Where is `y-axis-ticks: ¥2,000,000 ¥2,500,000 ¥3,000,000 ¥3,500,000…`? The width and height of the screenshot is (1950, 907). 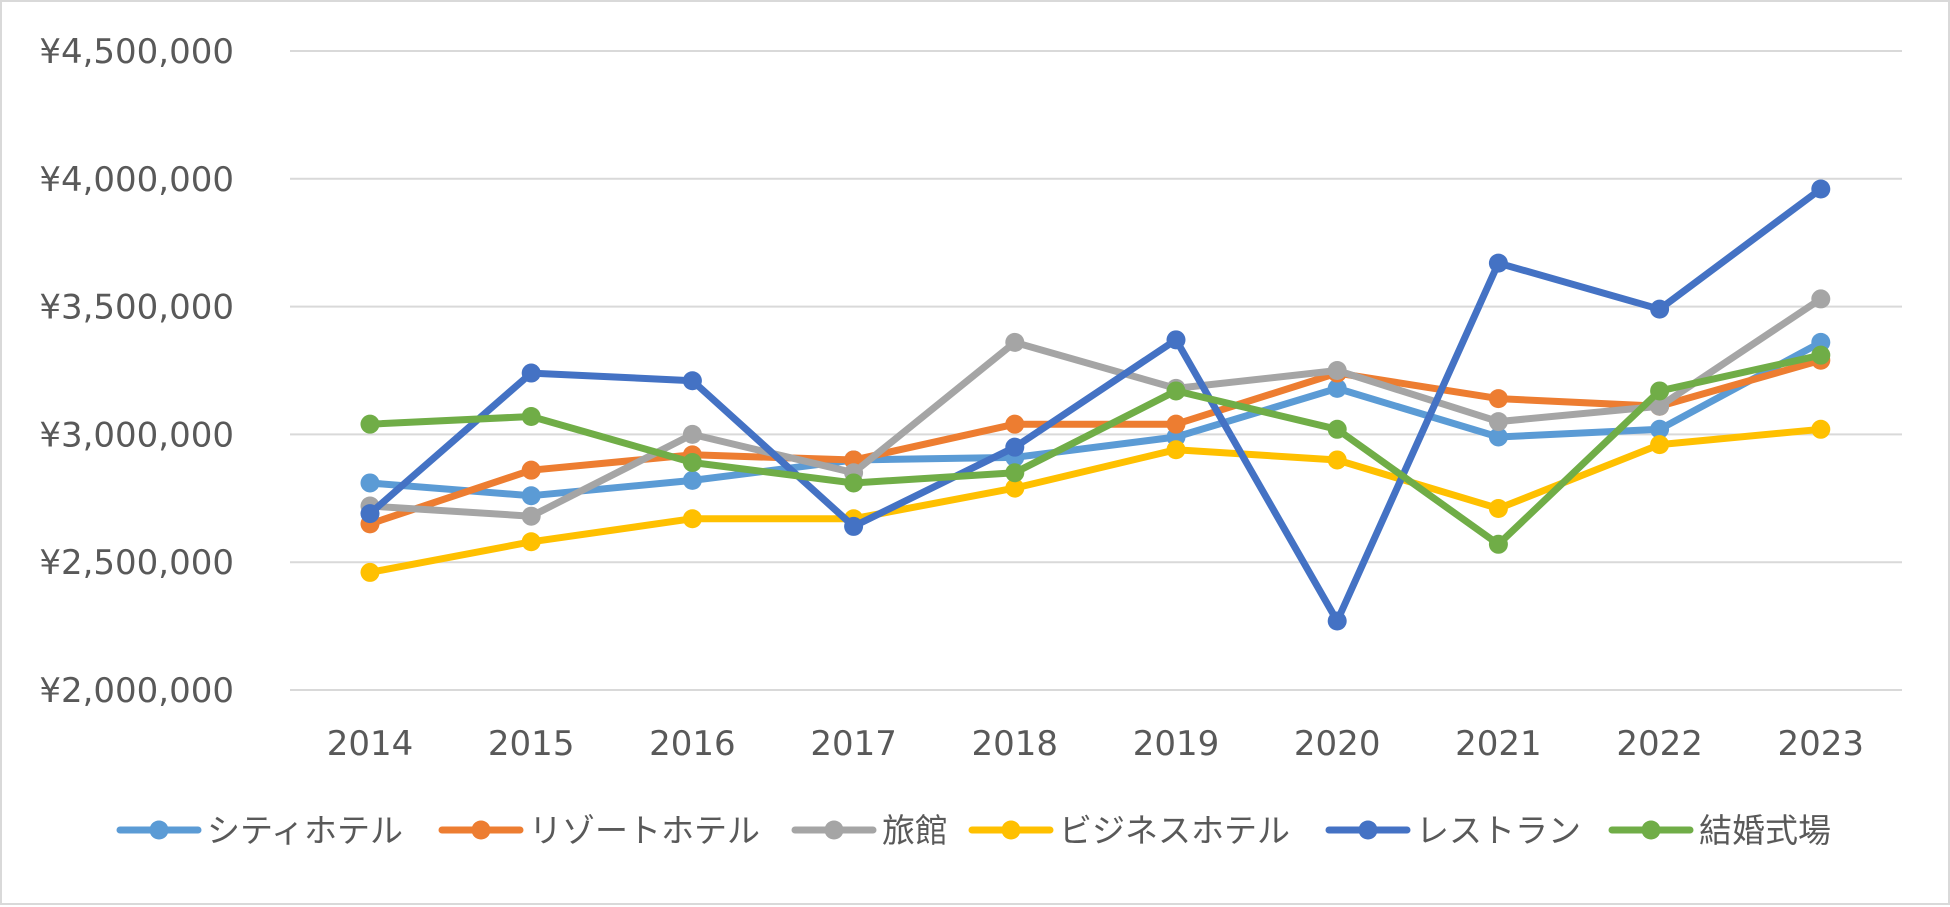
y-axis-ticks: ¥2,000,000 ¥2,500,000 ¥3,000,000 ¥3,500,000… is located at coordinates (136, 371).